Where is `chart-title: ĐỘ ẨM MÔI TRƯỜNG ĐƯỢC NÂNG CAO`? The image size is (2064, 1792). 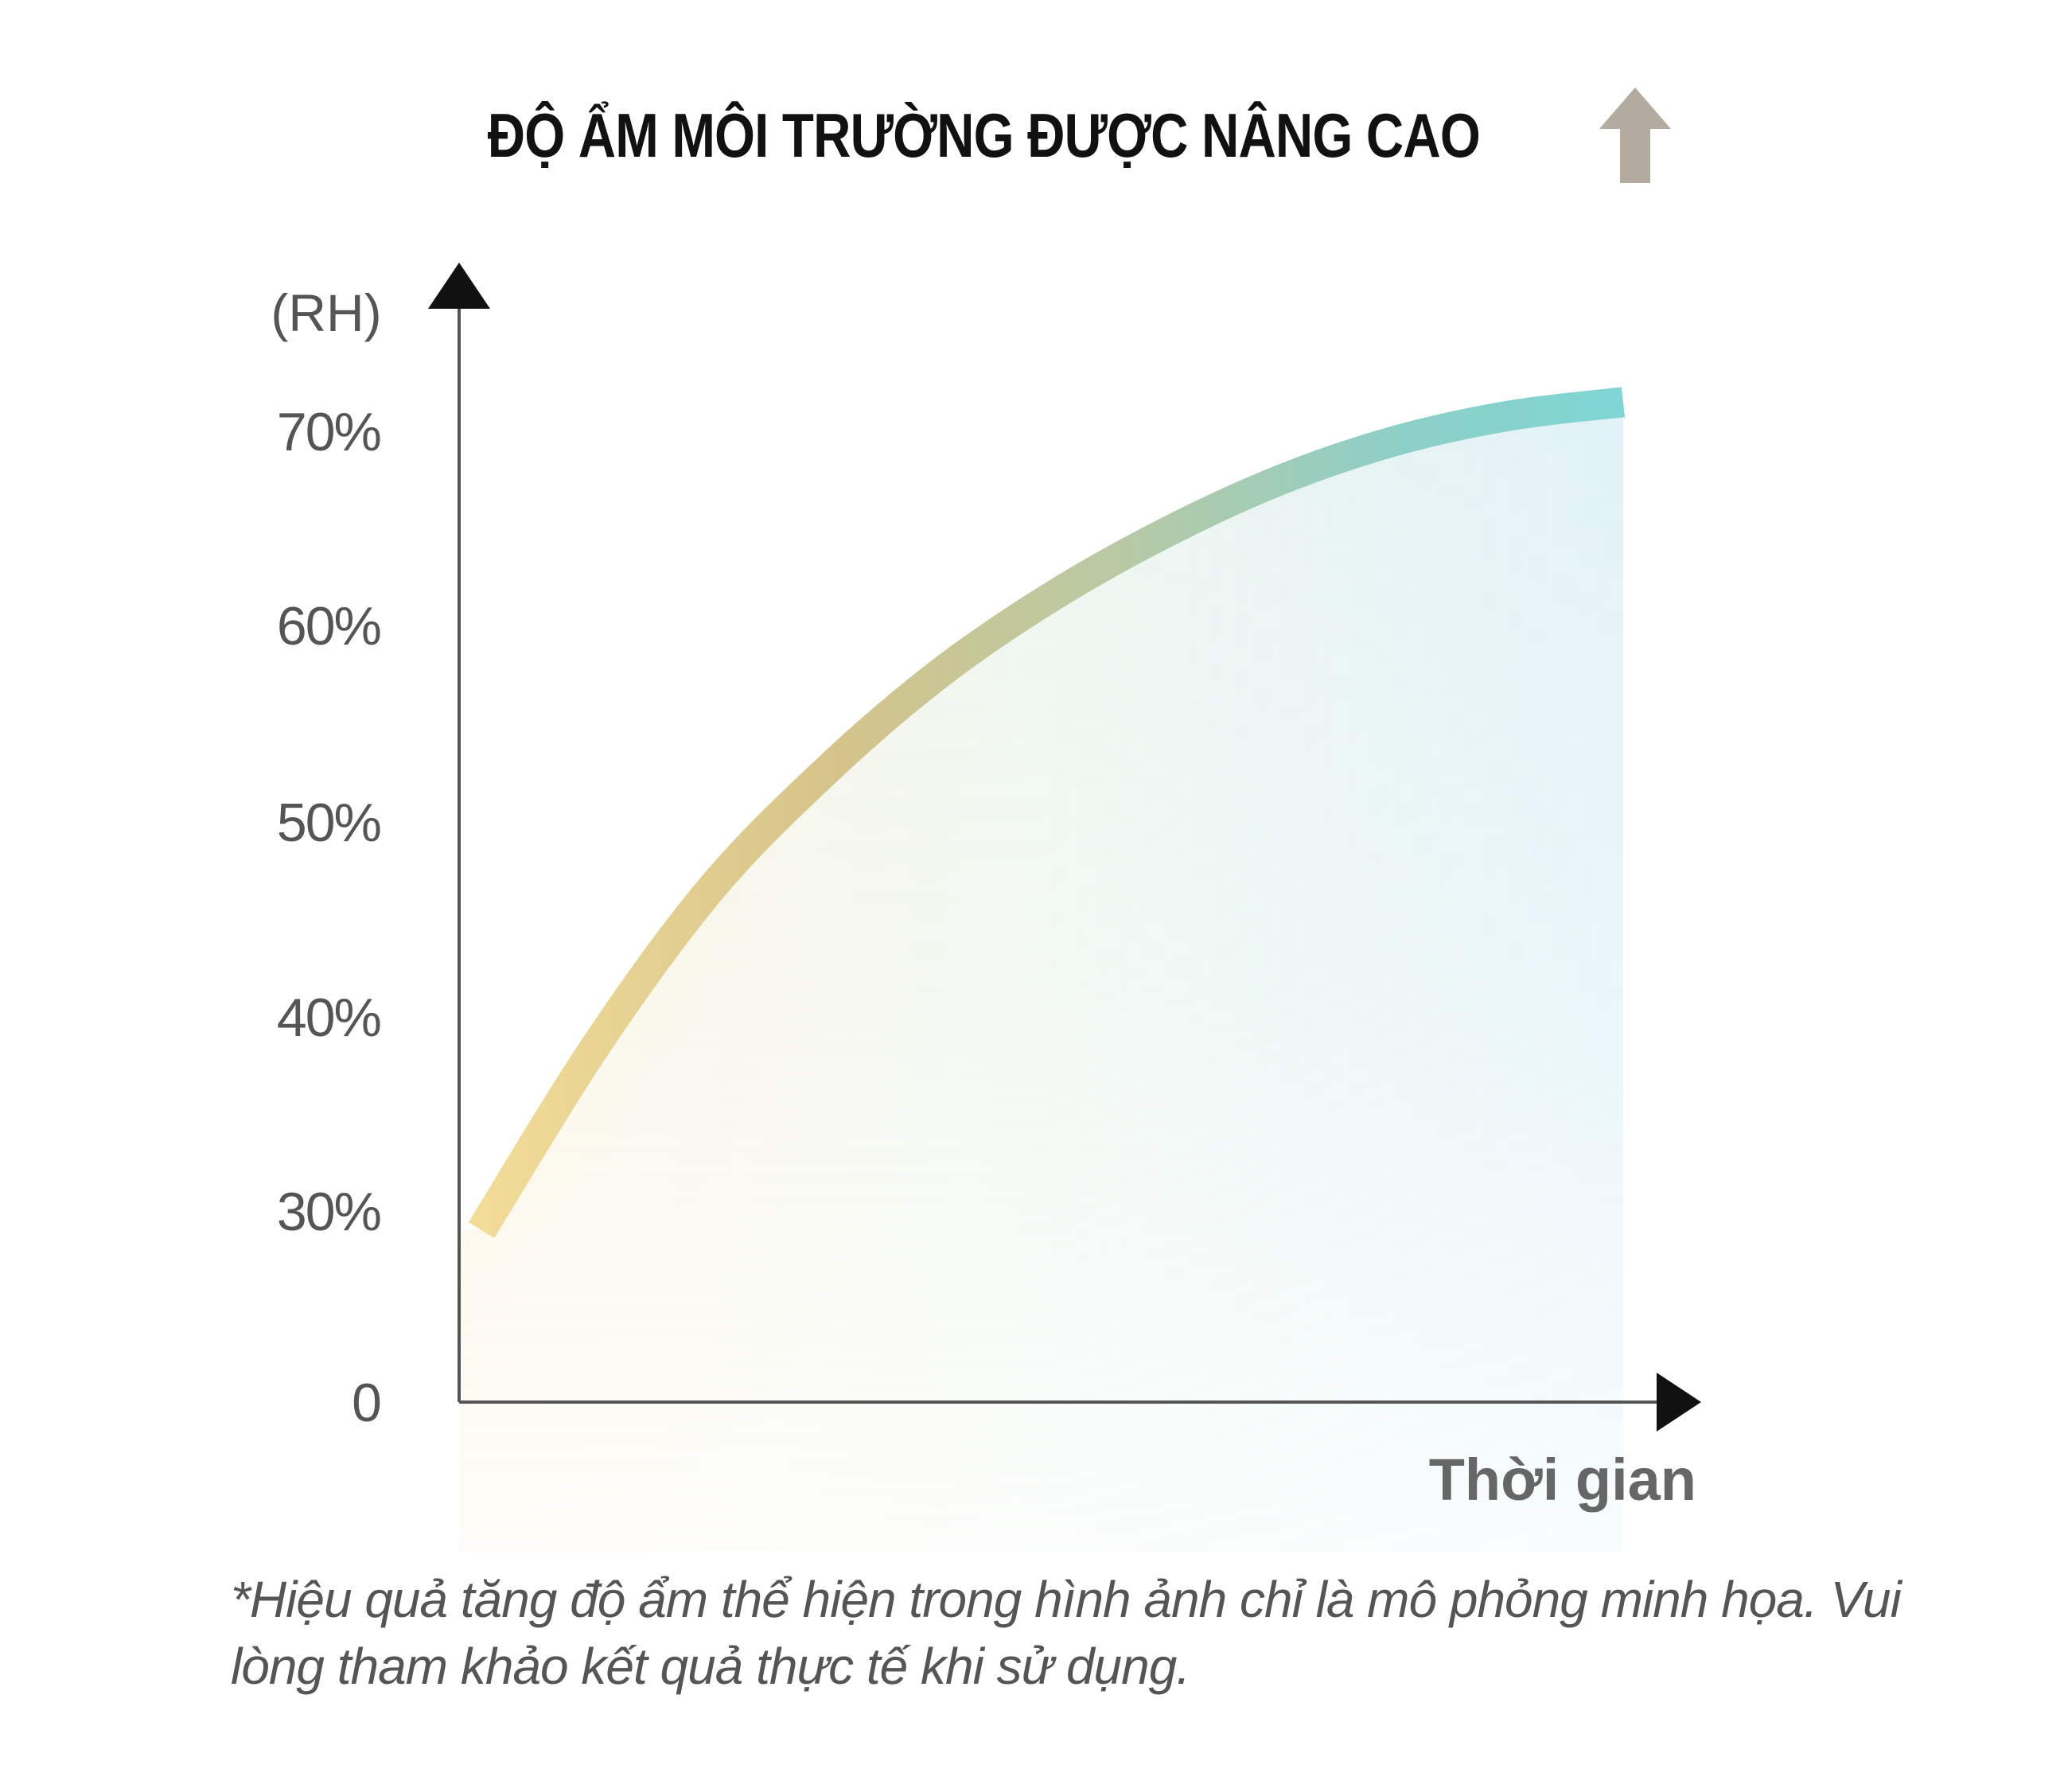 chart-title: ĐỘ ẨM MÔI TRƯỜNG ĐƯỢC NÂNG CAO is located at coordinates (983, 134).